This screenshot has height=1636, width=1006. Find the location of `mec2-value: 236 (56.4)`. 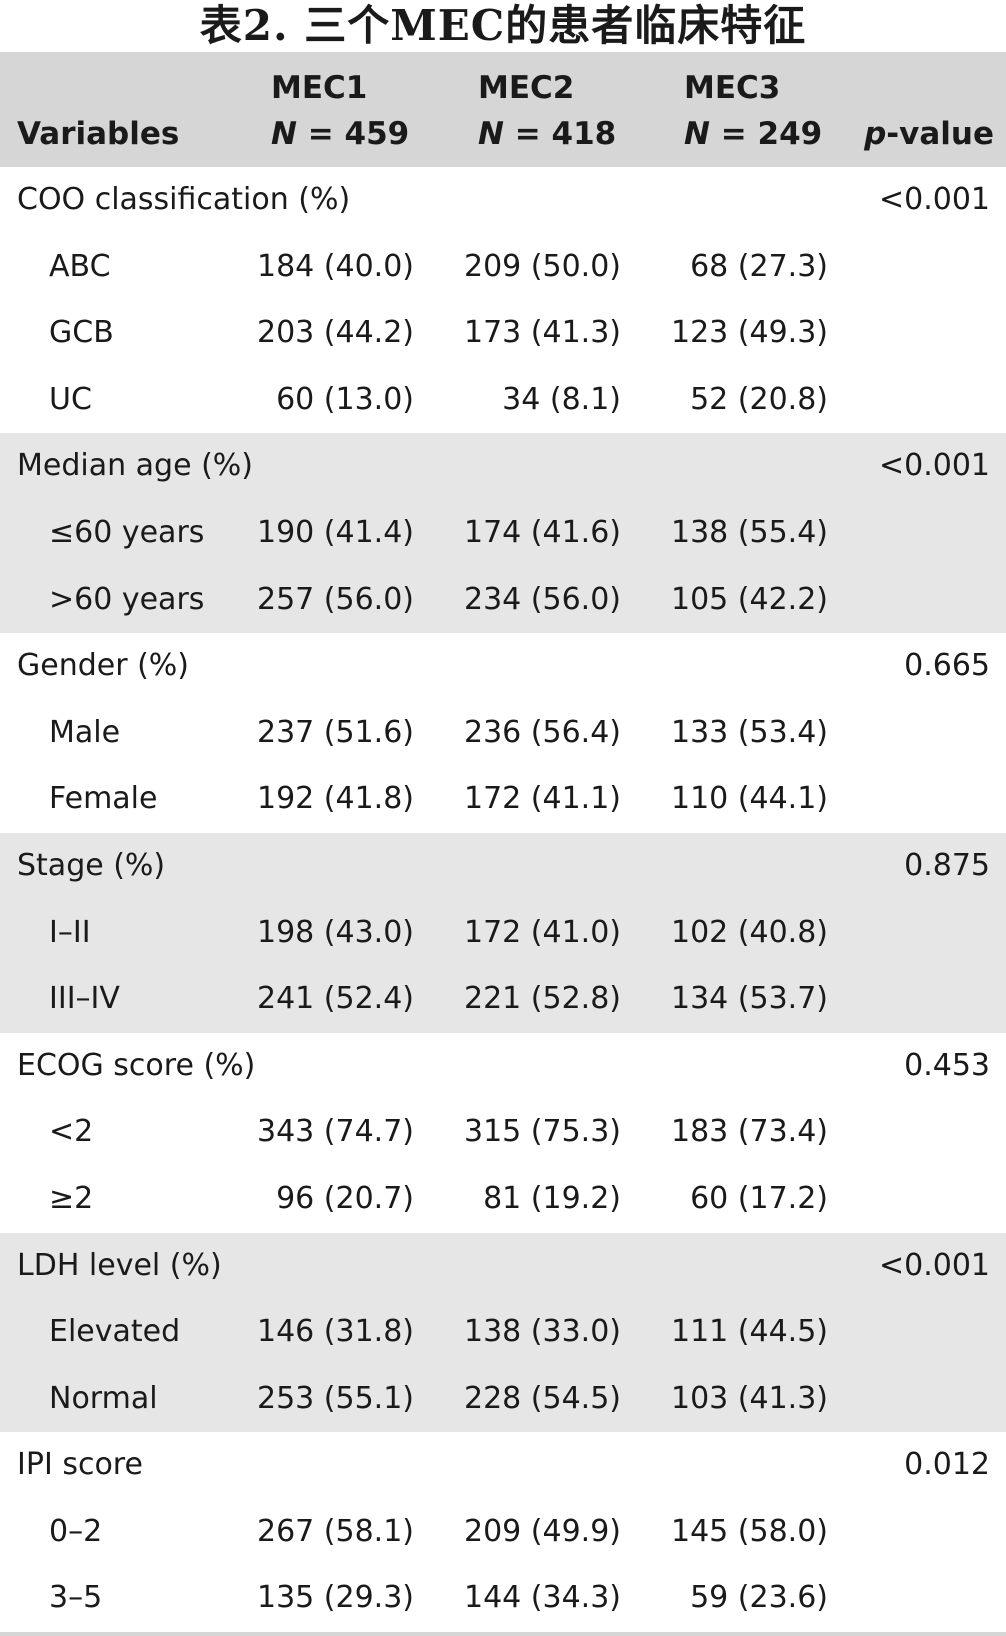

mec2-value: 236 (56.4) is located at coordinates (542, 732).